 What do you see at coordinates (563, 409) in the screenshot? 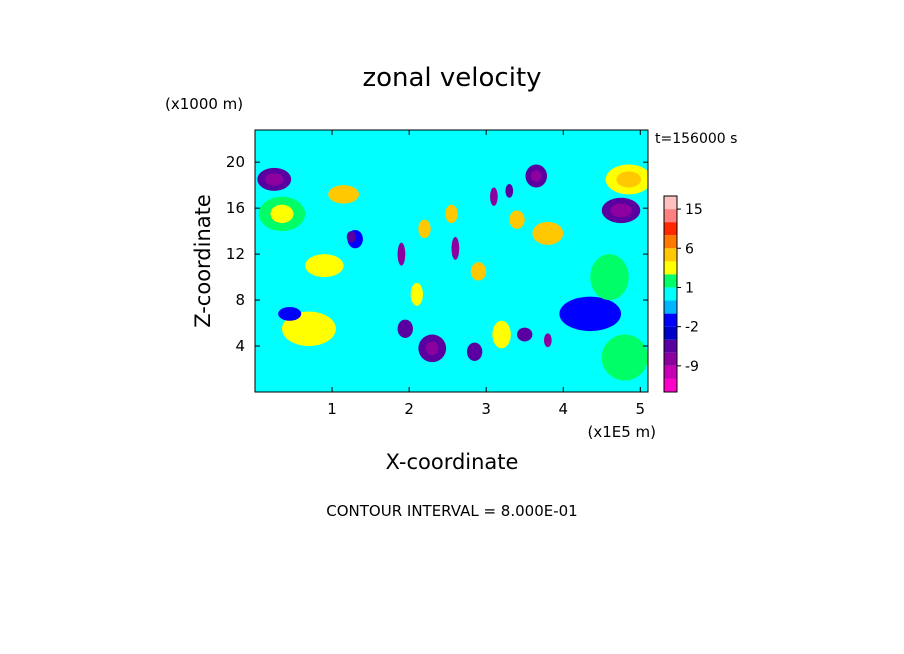
I see `x-tick-label: 4` at bounding box center [563, 409].